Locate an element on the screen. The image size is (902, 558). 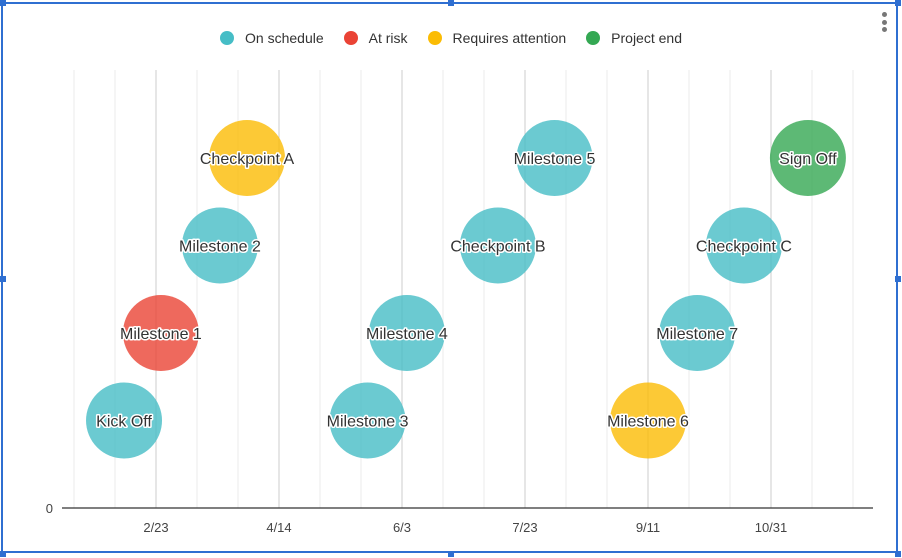
x-tick-label: 4/14 is located at coordinates (278, 527).